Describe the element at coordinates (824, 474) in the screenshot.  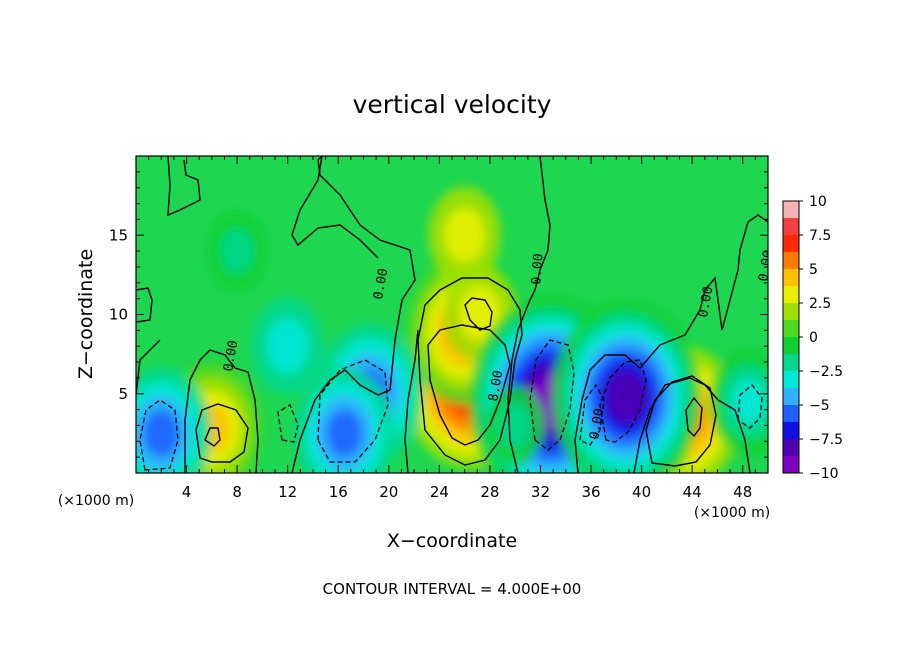
I see `colorbar-label: −10` at that location.